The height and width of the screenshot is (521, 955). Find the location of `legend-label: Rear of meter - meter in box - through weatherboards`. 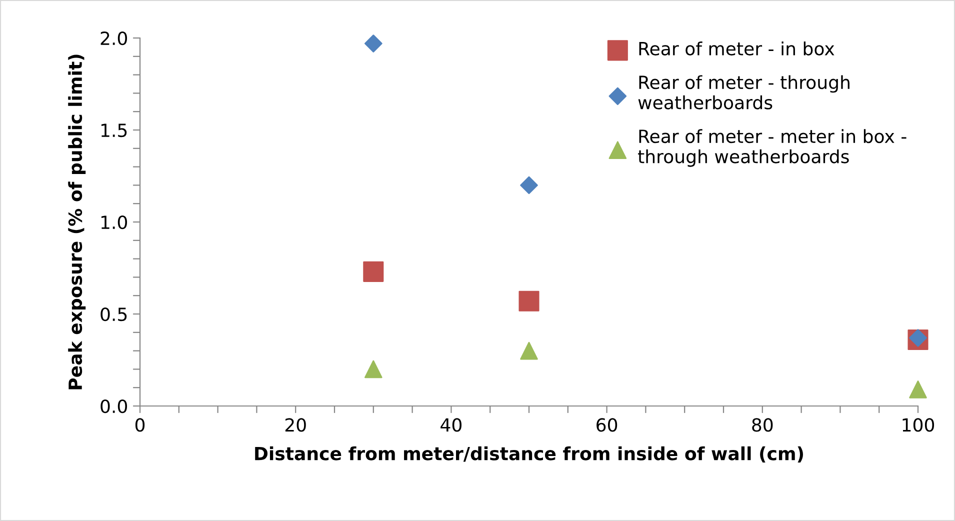

legend-label: Rear of meter - meter in box - through weatherboards is located at coordinates (772, 148).